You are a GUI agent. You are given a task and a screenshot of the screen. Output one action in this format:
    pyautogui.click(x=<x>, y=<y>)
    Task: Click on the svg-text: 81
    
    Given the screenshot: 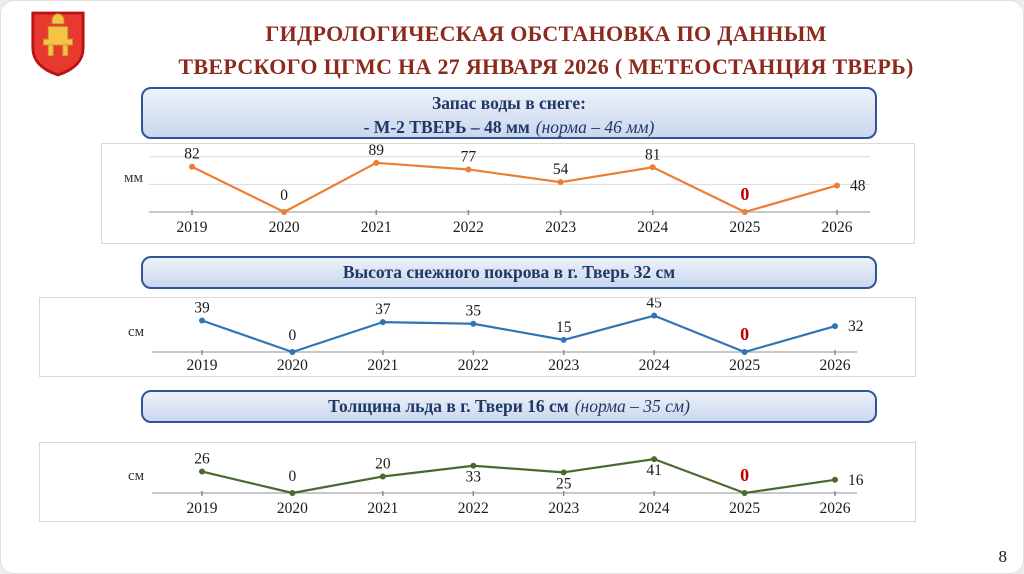 What is the action you would take?
    pyautogui.click(x=653, y=154)
    